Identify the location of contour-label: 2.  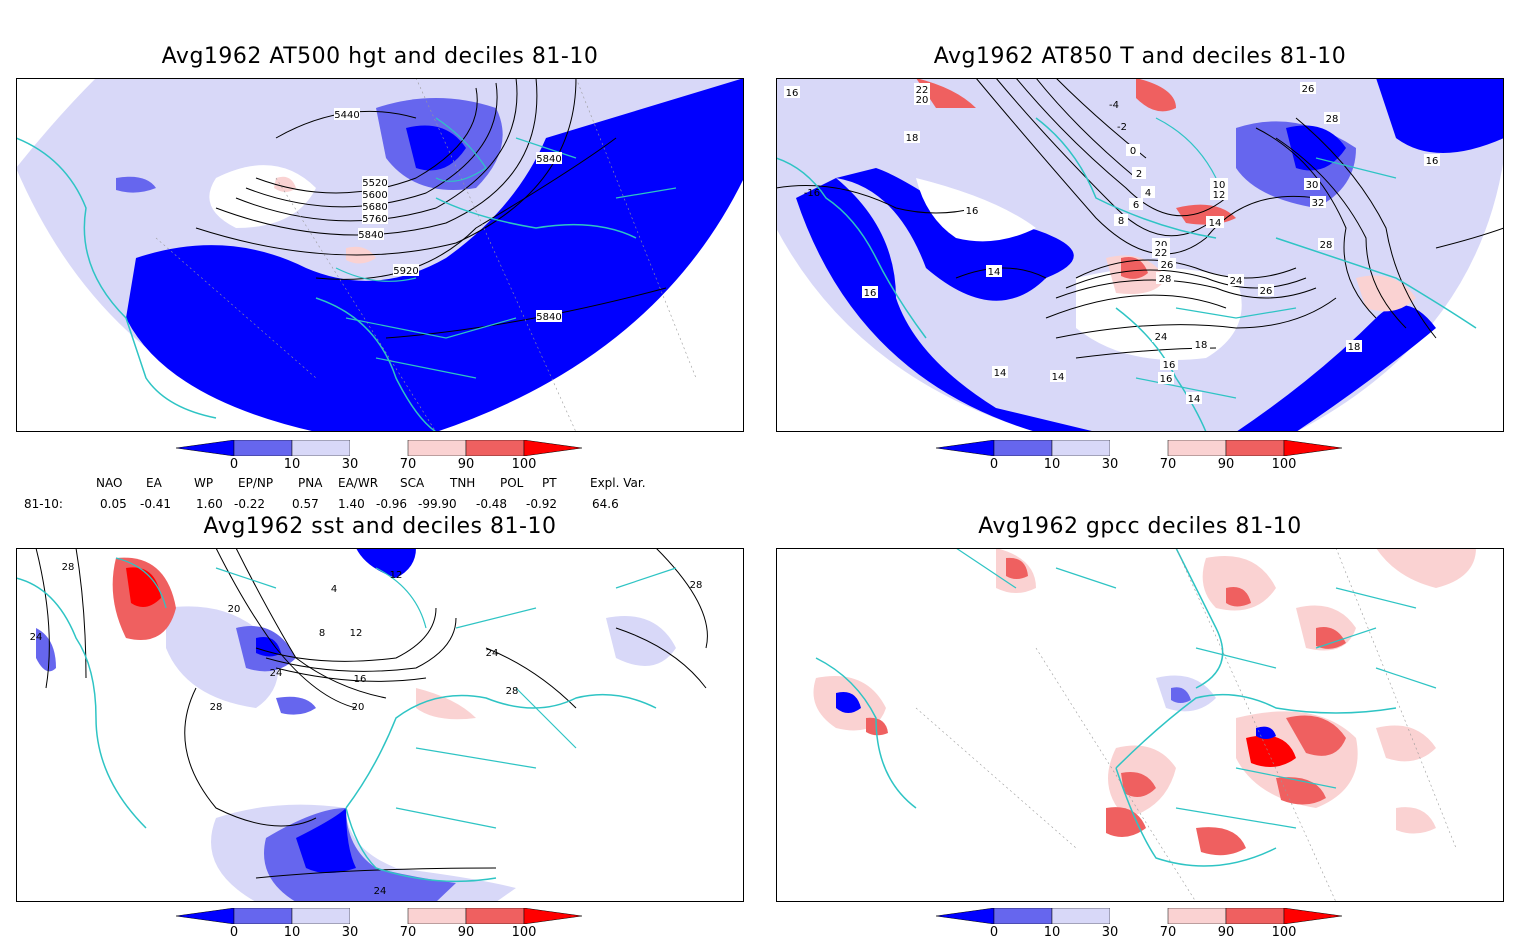
(1139, 174).